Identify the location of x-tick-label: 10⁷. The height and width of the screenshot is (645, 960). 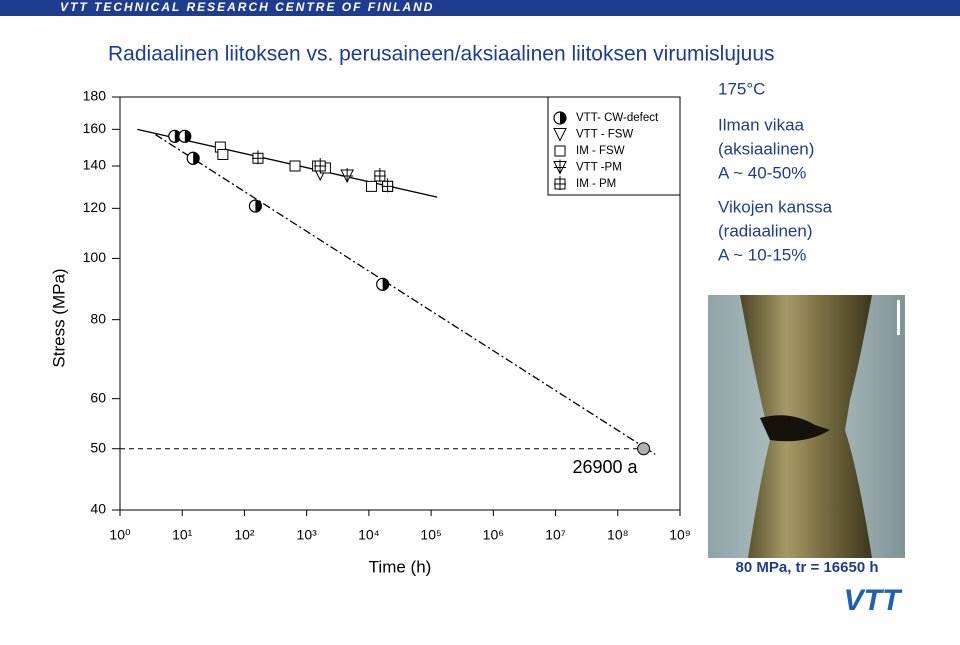
(555, 535).